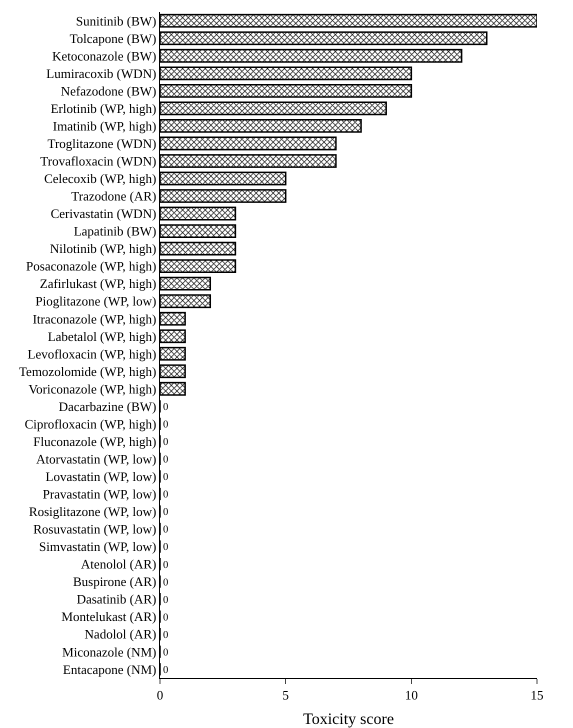 Image resolution: width=573 pixels, height=728 pixels. What do you see at coordinates (104, 56) in the screenshot?
I see `y-tick-label: Ketoconazole (BW)` at bounding box center [104, 56].